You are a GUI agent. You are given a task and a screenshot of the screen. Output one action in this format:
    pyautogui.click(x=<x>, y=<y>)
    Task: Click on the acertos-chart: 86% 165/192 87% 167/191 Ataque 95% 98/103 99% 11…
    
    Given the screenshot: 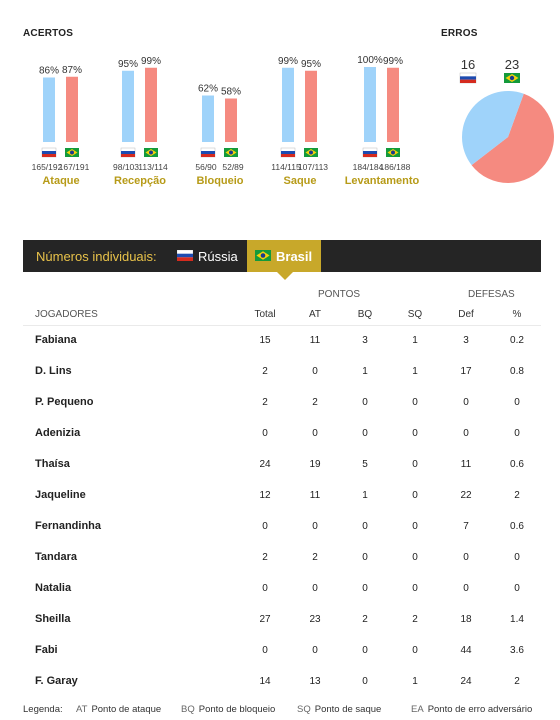 What is the action you would take?
    pyautogui.click(x=226, y=121)
    